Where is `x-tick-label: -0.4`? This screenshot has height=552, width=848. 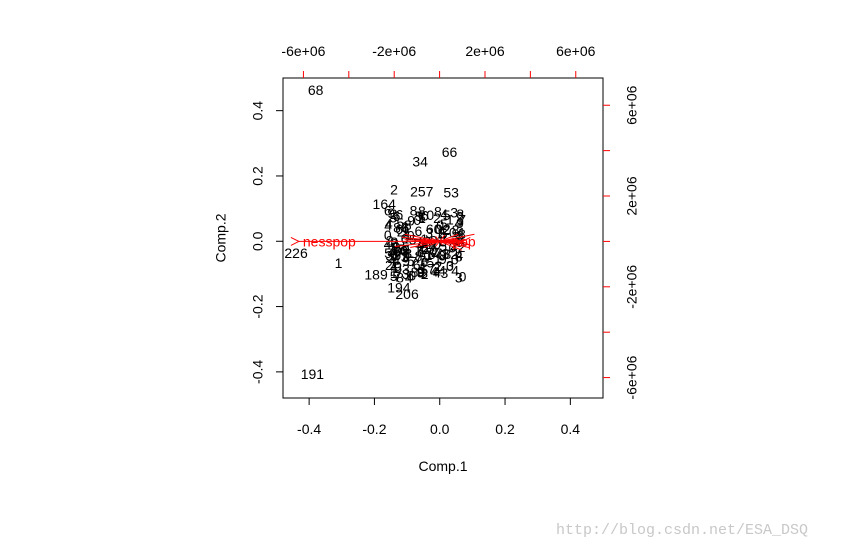 x-tick-label: -0.4 is located at coordinates (309, 429).